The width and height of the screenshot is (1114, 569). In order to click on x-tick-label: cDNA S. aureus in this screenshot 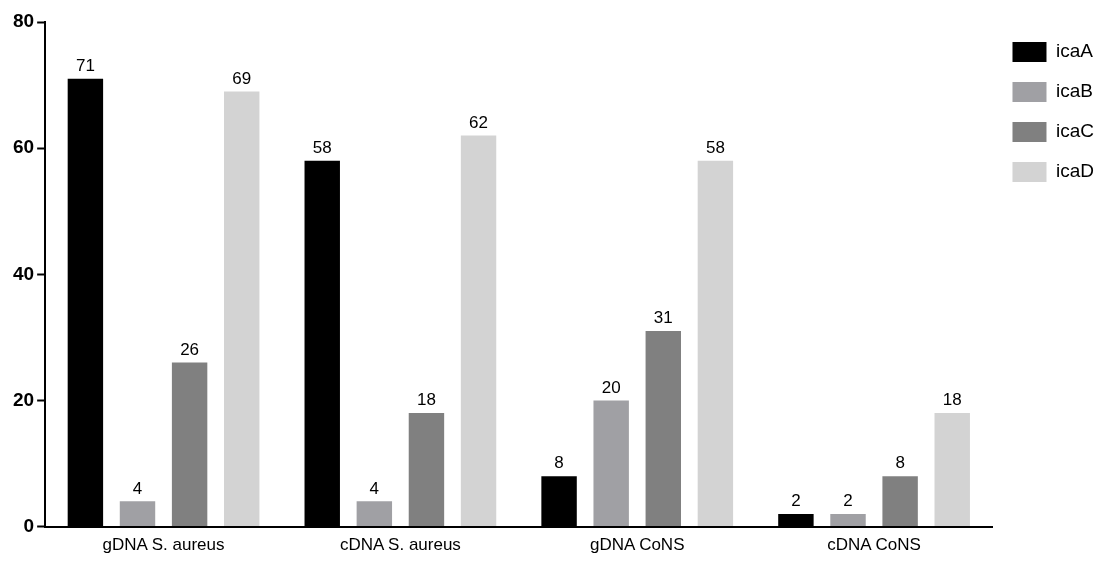, I will do `click(400, 545)`.